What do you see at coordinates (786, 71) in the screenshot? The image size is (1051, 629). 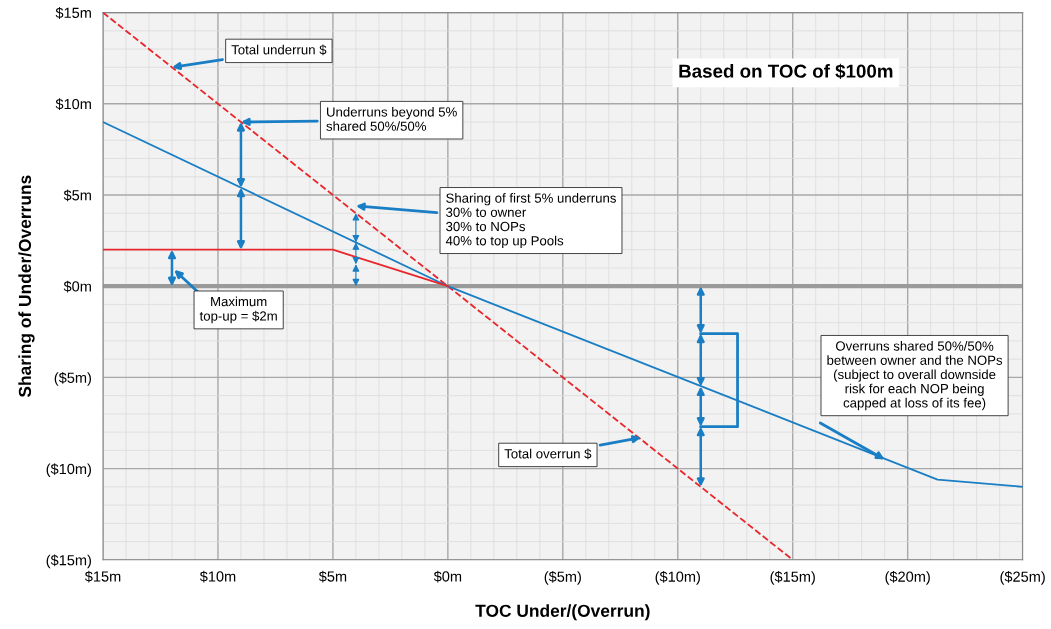 I see `text: Based on TOC of $100m` at bounding box center [786, 71].